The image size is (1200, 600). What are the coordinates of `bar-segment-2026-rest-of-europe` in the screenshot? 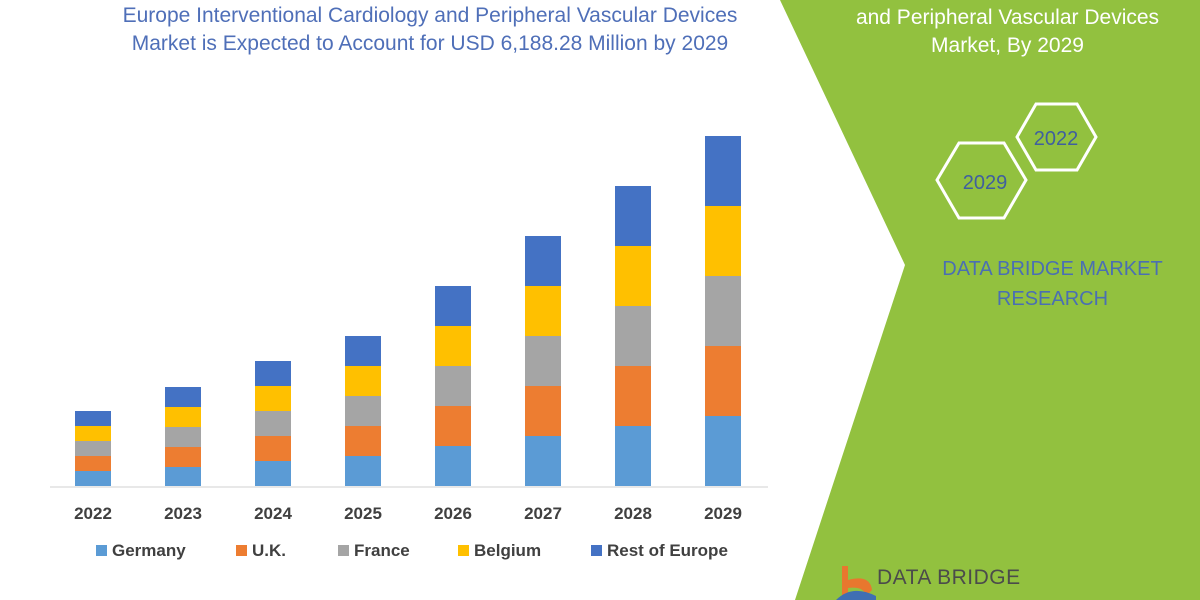 It's located at (453, 306).